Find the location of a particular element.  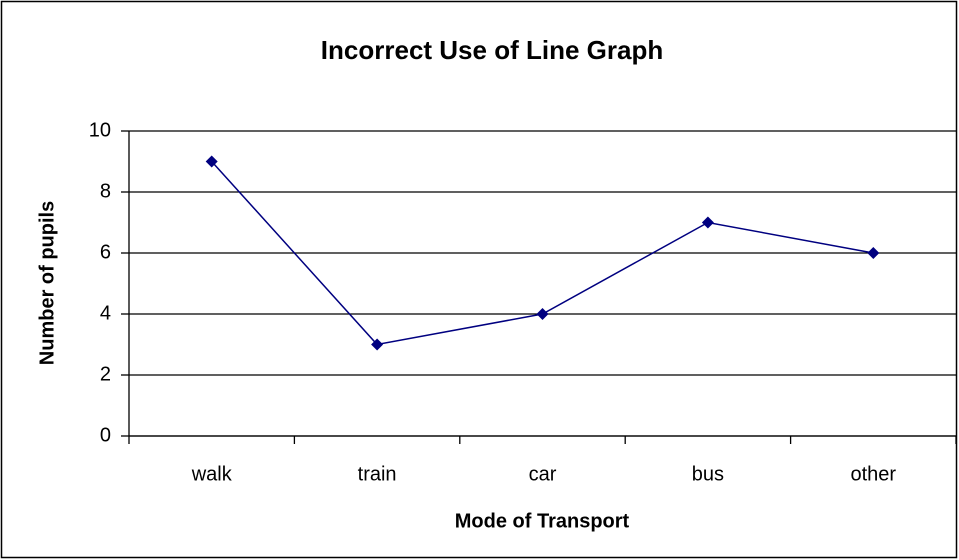

chart-title: Incorrect Use of Line Graph is located at coordinates (492, 50).